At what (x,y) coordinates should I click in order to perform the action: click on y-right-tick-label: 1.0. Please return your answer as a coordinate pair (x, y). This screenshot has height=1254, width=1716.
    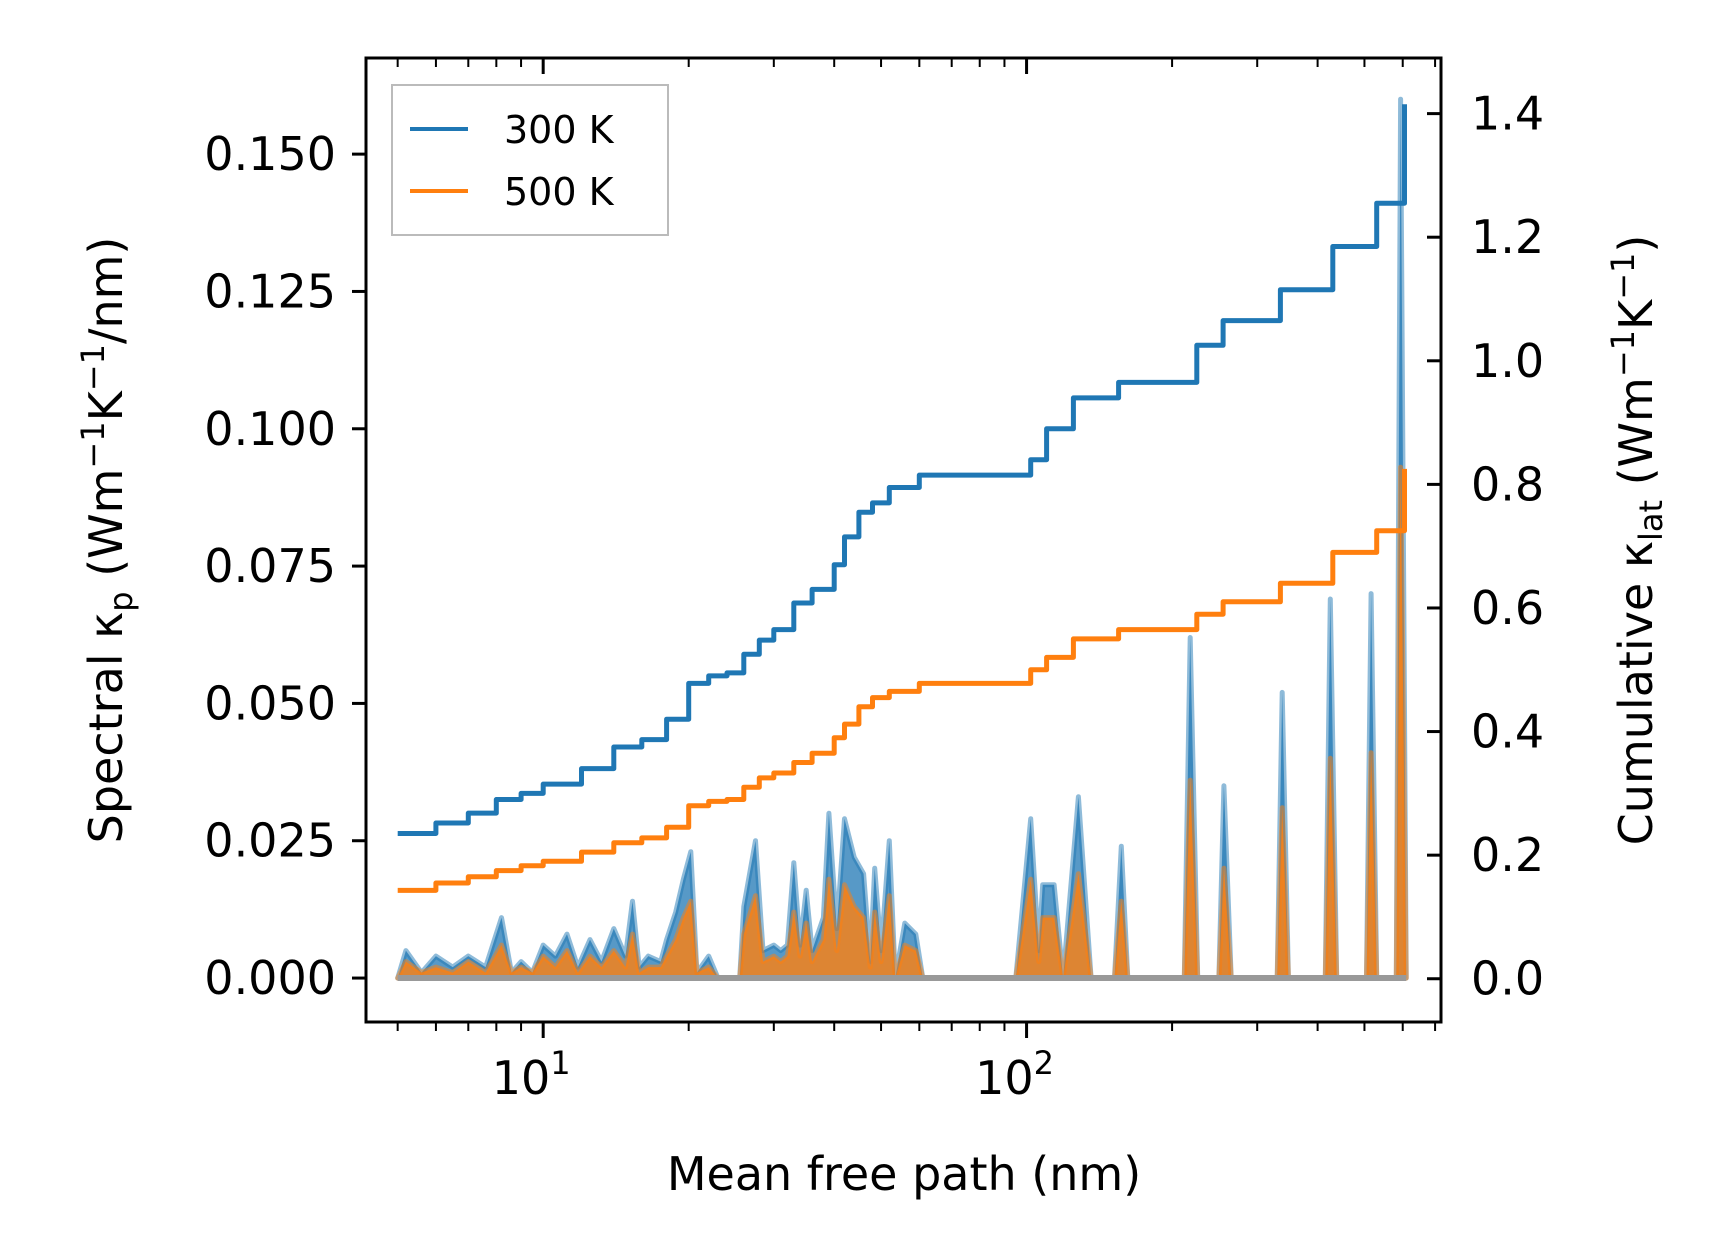
    Looking at the image, I should click on (1507, 361).